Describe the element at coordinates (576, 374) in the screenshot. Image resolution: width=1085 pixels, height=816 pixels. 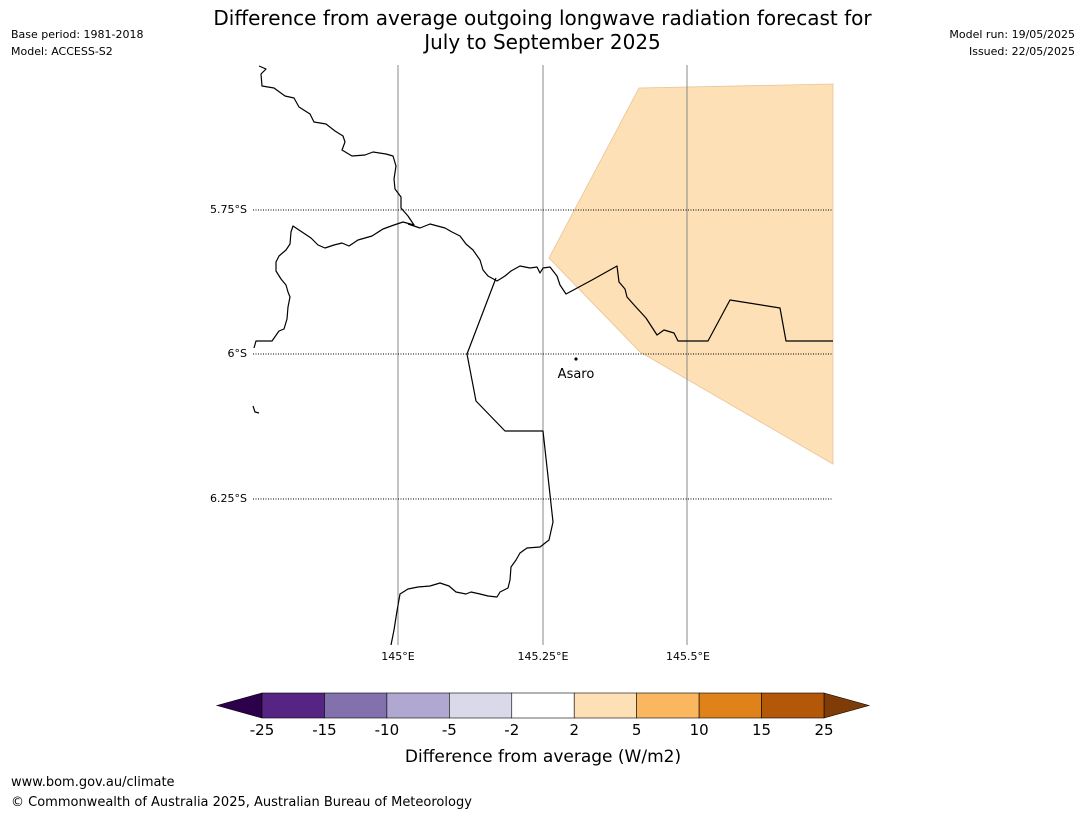
I see `place-label: Asaro` at that location.